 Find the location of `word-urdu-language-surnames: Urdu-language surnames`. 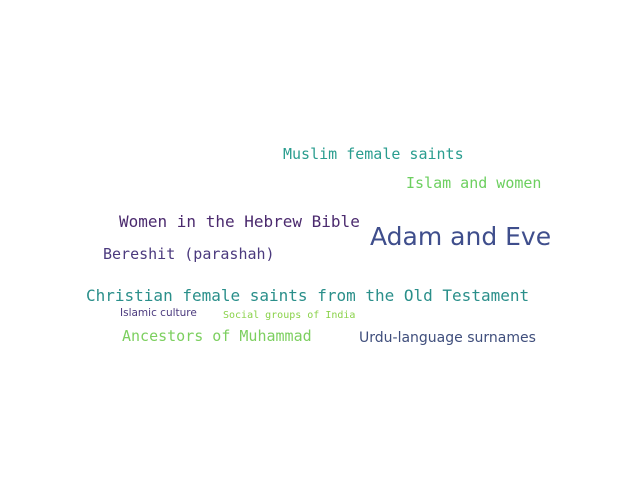

word-urdu-language-surnames: Urdu-language surnames is located at coordinates (447, 338).